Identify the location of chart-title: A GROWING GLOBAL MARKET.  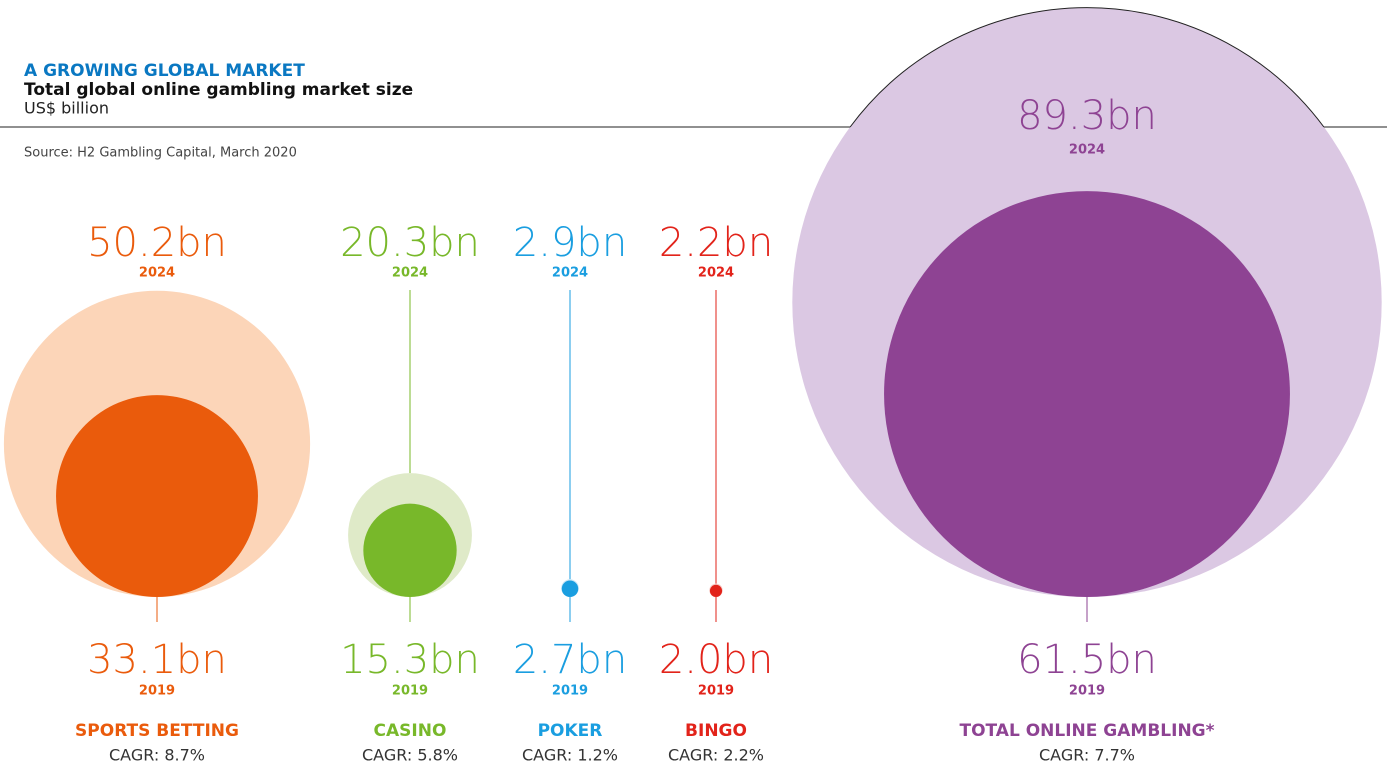
(164, 71).